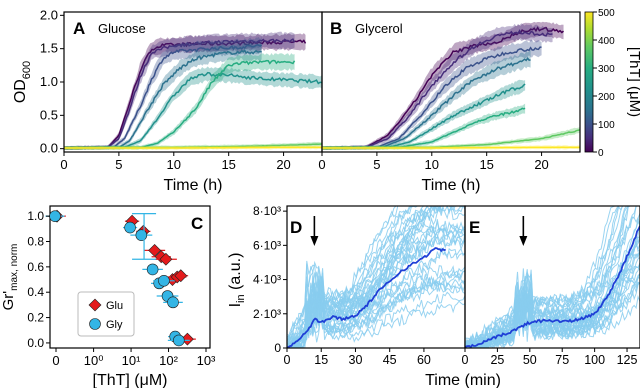  What do you see at coordinates (267, 211) in the screenshot?
I see `panel-d-ytick-label: 8·10³` at bounding box center [267, 211].